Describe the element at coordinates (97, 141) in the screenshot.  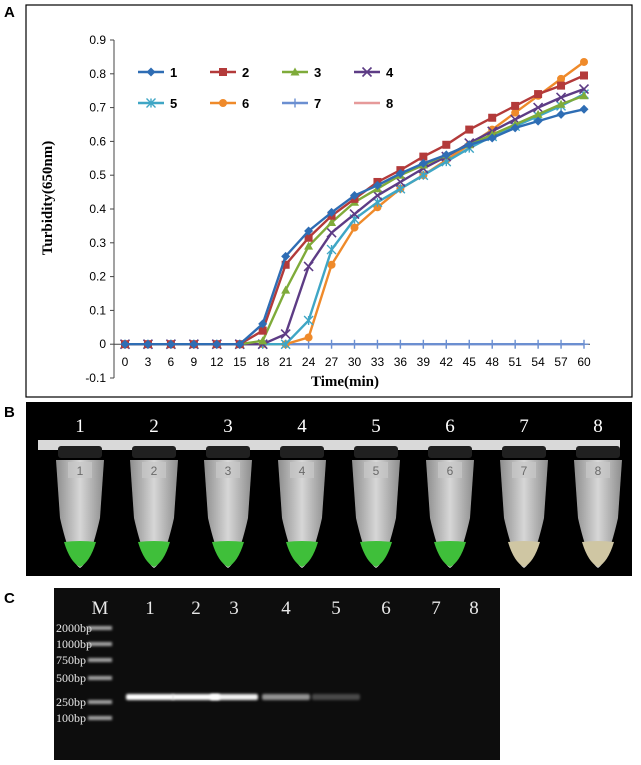
I see `y-tick-label: 0.6` at that location.